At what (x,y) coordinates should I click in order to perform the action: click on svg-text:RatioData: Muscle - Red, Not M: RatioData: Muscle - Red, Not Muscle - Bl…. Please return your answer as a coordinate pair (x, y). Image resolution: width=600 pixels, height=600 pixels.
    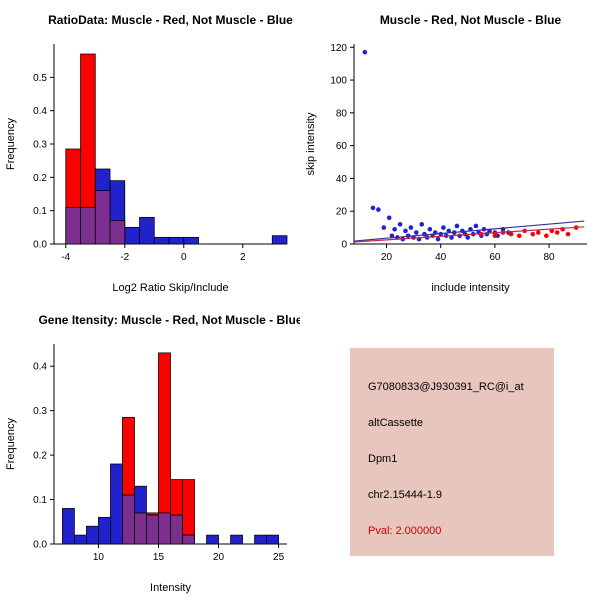
    Looking at the image, I should click on (170, 20).